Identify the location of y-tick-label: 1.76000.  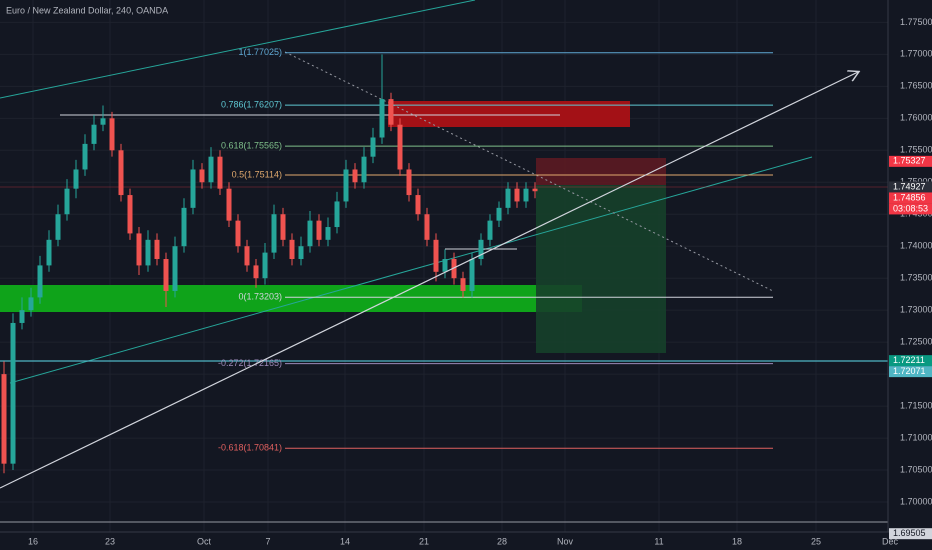
(916, 118).